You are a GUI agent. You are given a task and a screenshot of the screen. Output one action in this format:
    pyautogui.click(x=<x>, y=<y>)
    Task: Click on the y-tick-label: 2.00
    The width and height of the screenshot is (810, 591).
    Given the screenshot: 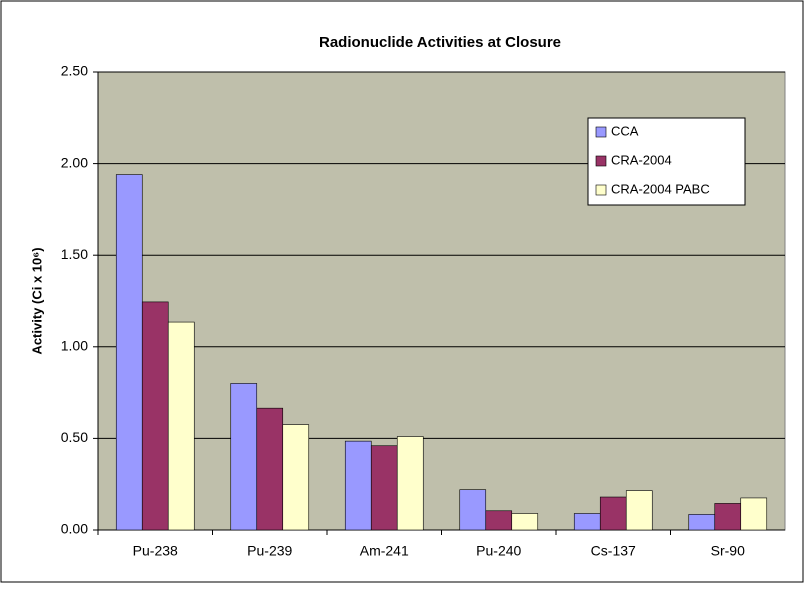 What is the action you would take?
    pyautogui.click(x=74, y=162)
    